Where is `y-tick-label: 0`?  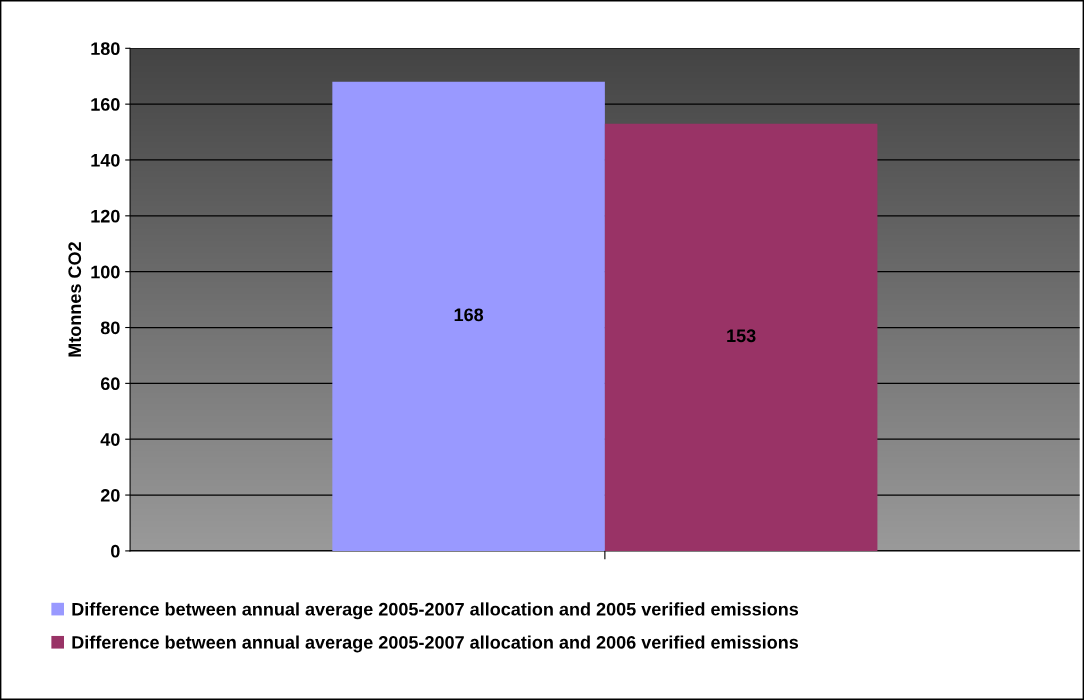
y-tick-label: 0 is located at coordinates (115, 551).